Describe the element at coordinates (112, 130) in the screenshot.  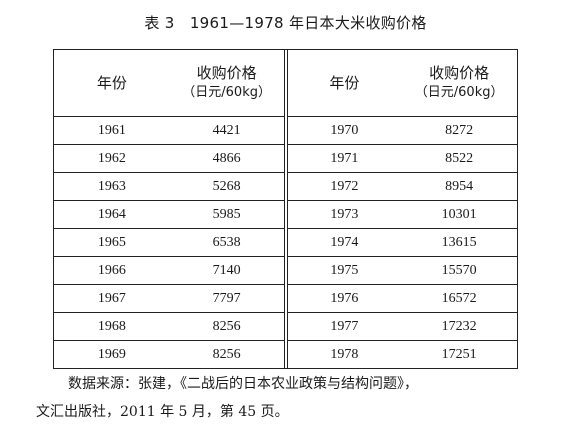
I see `year-cell: 1961` at that location.